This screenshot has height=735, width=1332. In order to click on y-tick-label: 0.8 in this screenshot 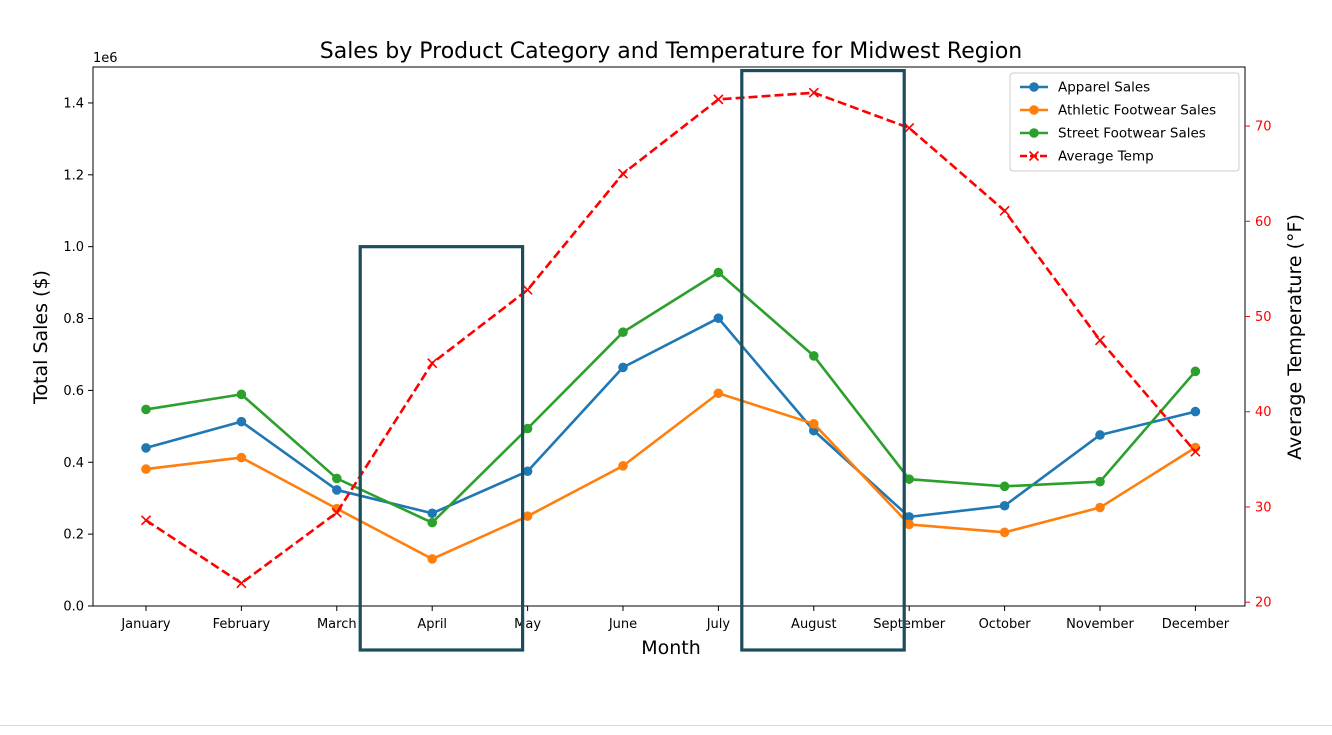, I will do `click(73, 319)`.